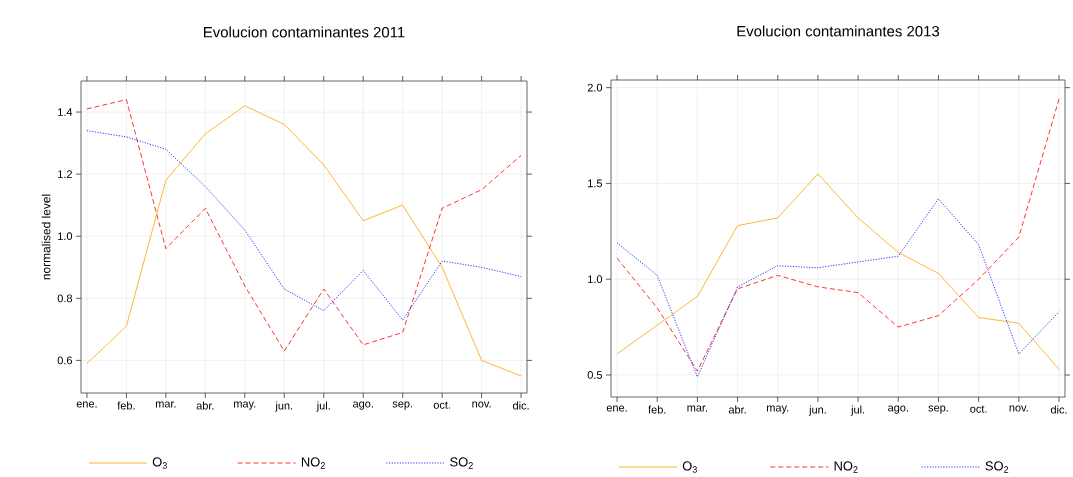 Image resolution: width=1073 pixels, height=477 pixels. What do you see at coordinates (838, 31) in the screenshot?
I see `chart-title: Evolucion contaminantes 2013` at bounding box center [838, 31].